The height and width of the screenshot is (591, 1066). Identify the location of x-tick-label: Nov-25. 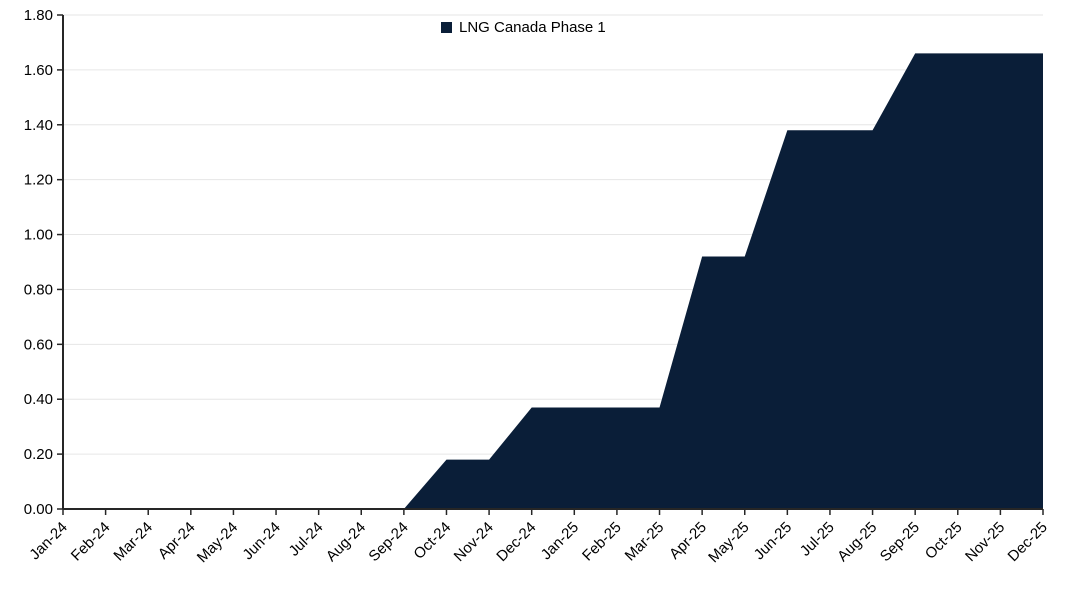
(985, 542).